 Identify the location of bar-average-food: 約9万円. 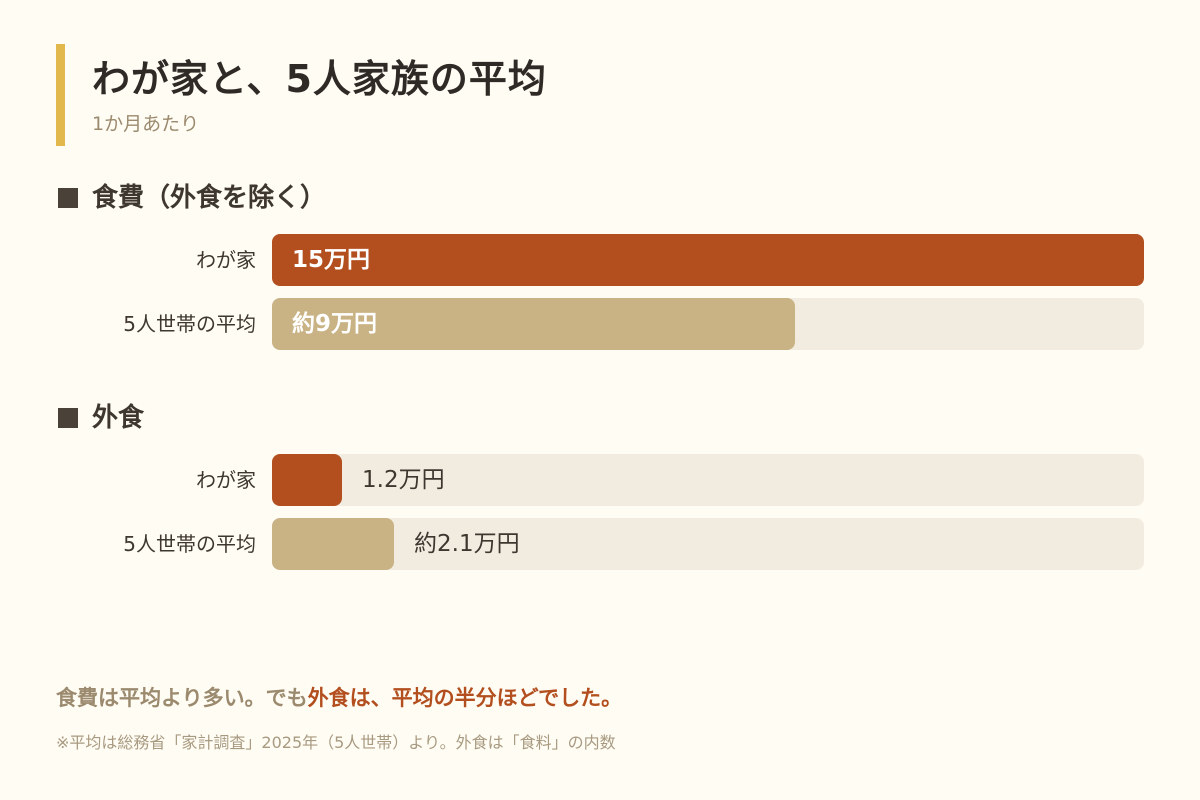
(533, 324).